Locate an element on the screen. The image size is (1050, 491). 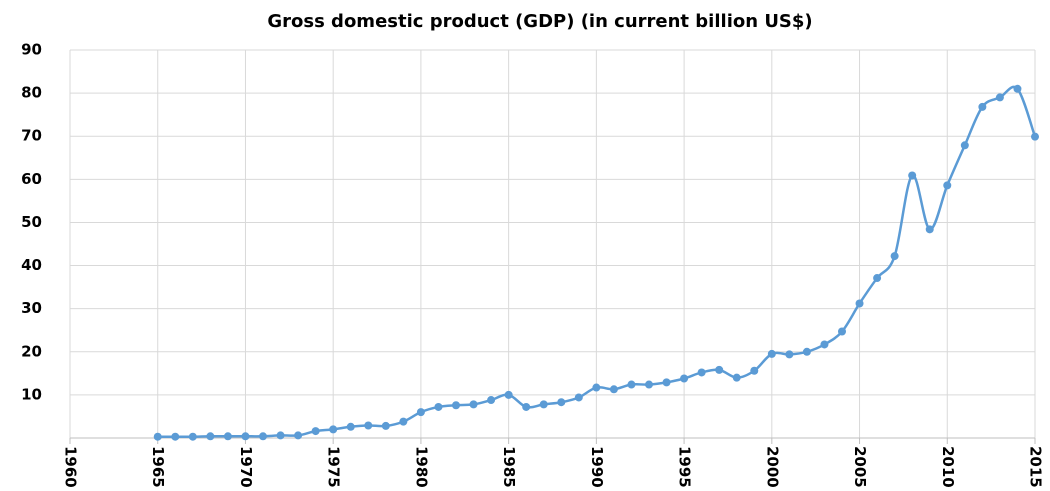
x-tick-label: 1985 is located at coordinates (509, 467).